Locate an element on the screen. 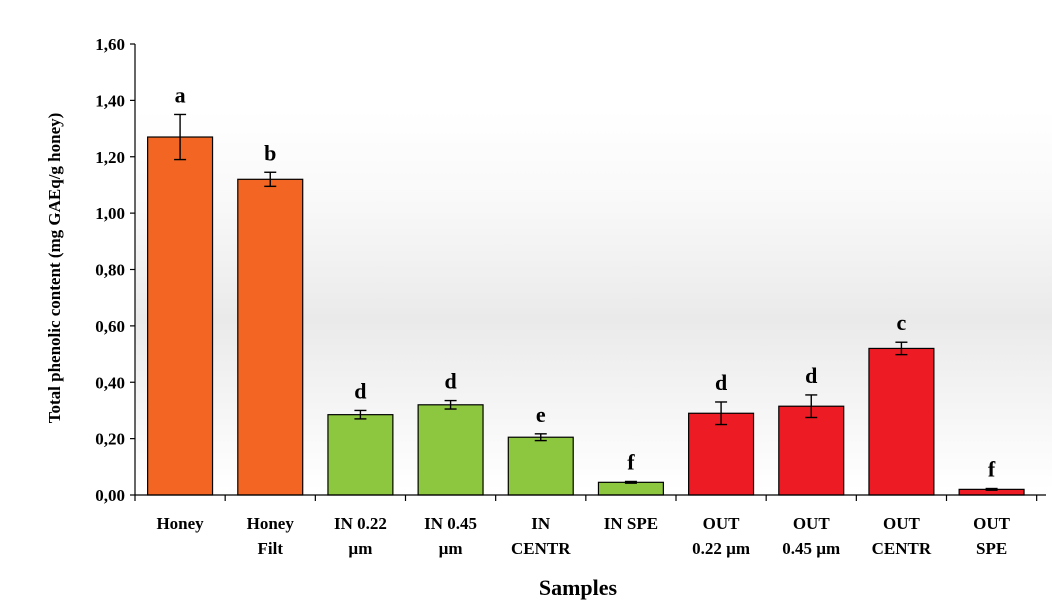  x-category-label: IN 0.22 is located at coordinates (360, 523).